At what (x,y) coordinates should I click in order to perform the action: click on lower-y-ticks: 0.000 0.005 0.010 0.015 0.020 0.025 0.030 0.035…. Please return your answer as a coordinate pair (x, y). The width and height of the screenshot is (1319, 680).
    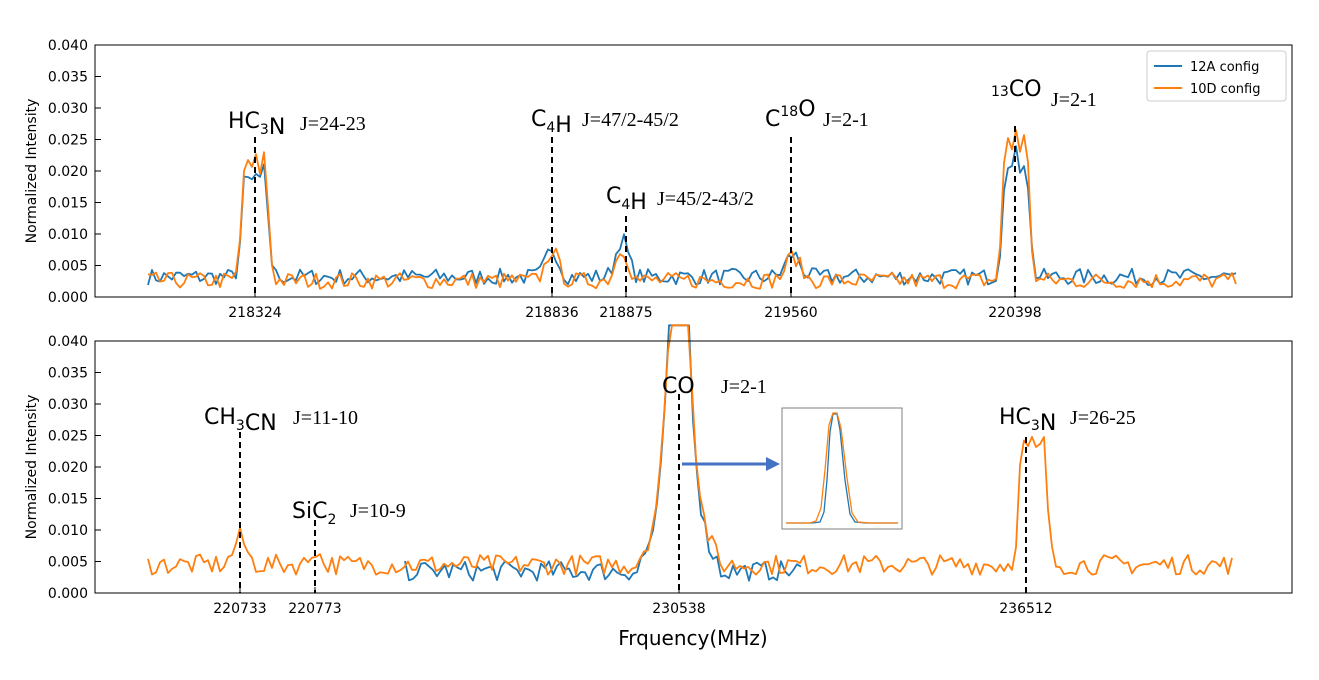
    Looking at the image, I should click on (74, 468).